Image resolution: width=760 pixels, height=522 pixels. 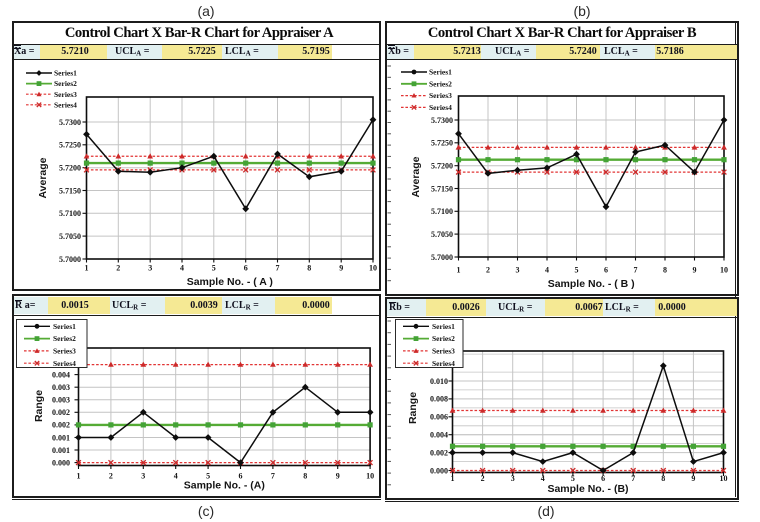 I want to click on svg-text: Sample No. - (A), so click(x=224, y=486).